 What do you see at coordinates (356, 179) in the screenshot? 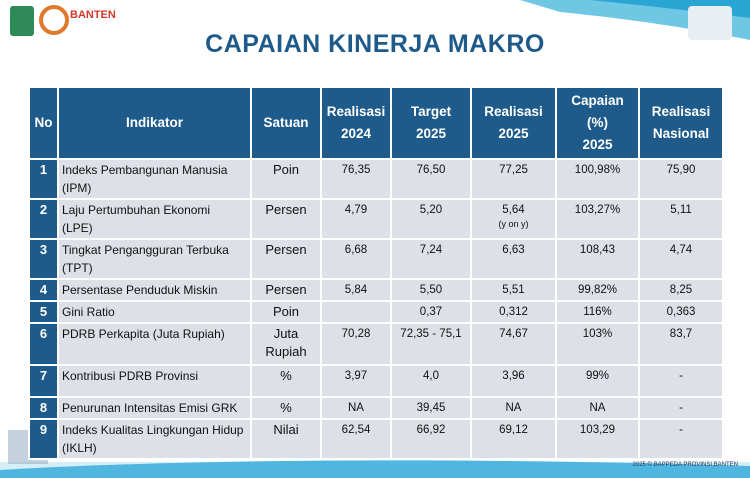
I see `realization-2024: 76,35` at bounding box center [356, 179].